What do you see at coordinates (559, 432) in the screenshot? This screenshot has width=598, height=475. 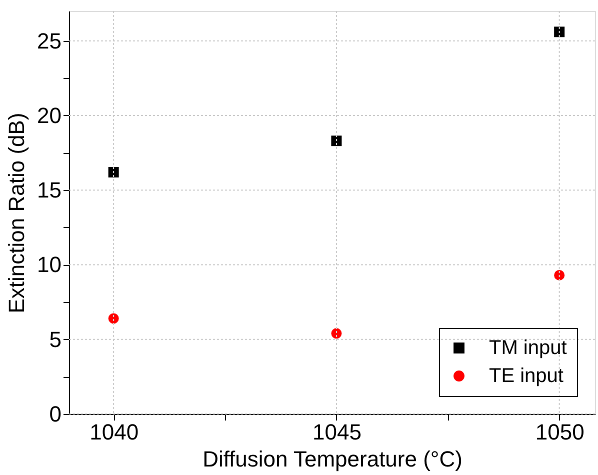 I see `x-tick-label: 1050` at bounding box center [559, 432].